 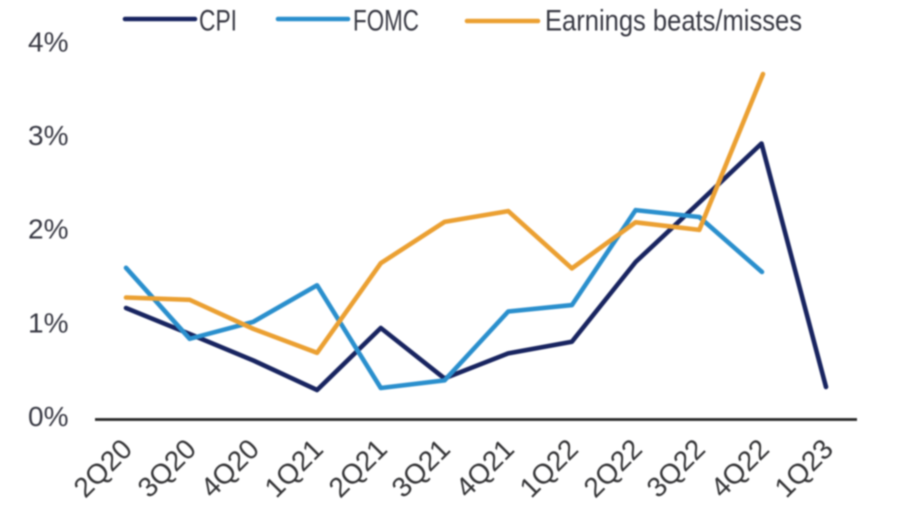 What do you see at coordinates (676, 468) in the screenshot?
I see `svg-text: 3Q22` at bounding box center [676, 468].